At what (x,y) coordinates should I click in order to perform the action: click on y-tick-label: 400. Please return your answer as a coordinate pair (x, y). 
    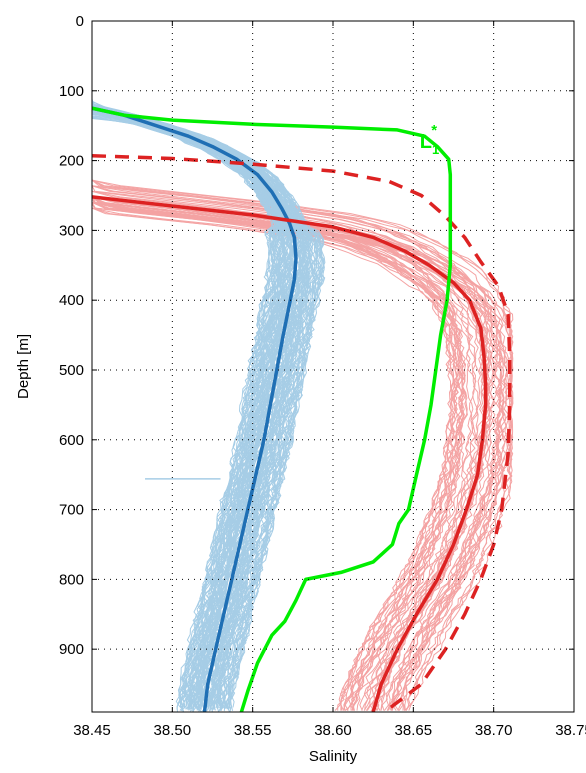
    Looking at the image, I should click on (71, 300).